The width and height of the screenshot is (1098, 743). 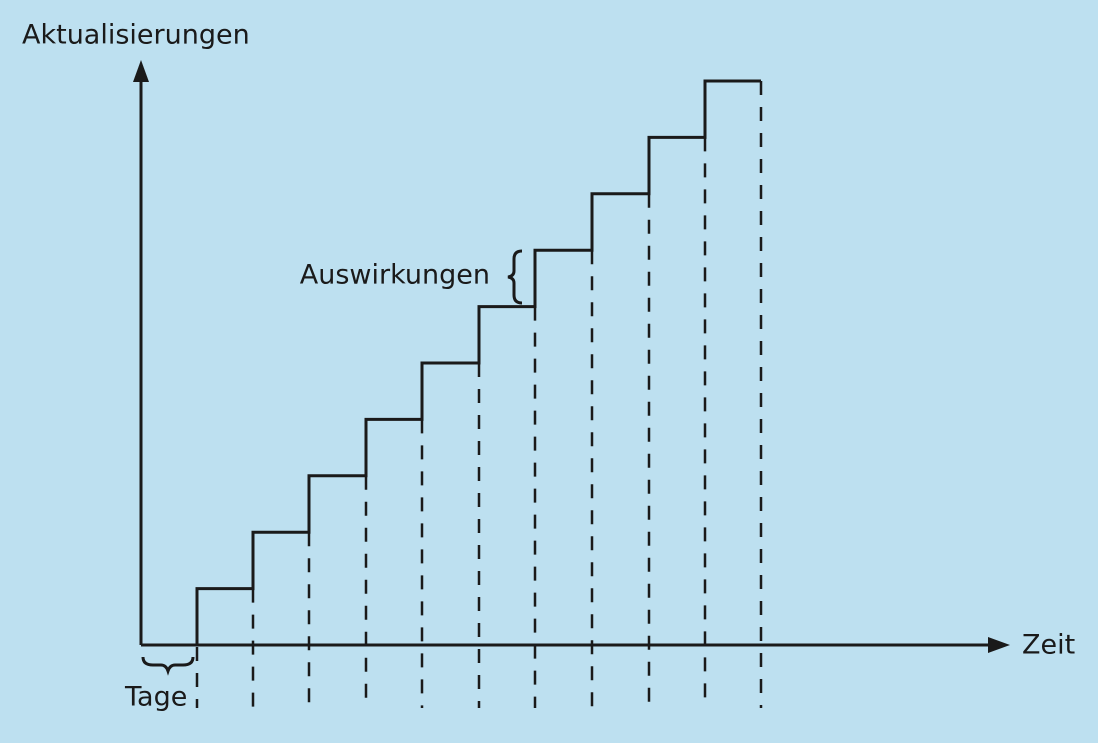 What do you see at coordinates (999, 645) in the screenshot?
I see `x-axis-arrow` at bounding box center [999, 645].